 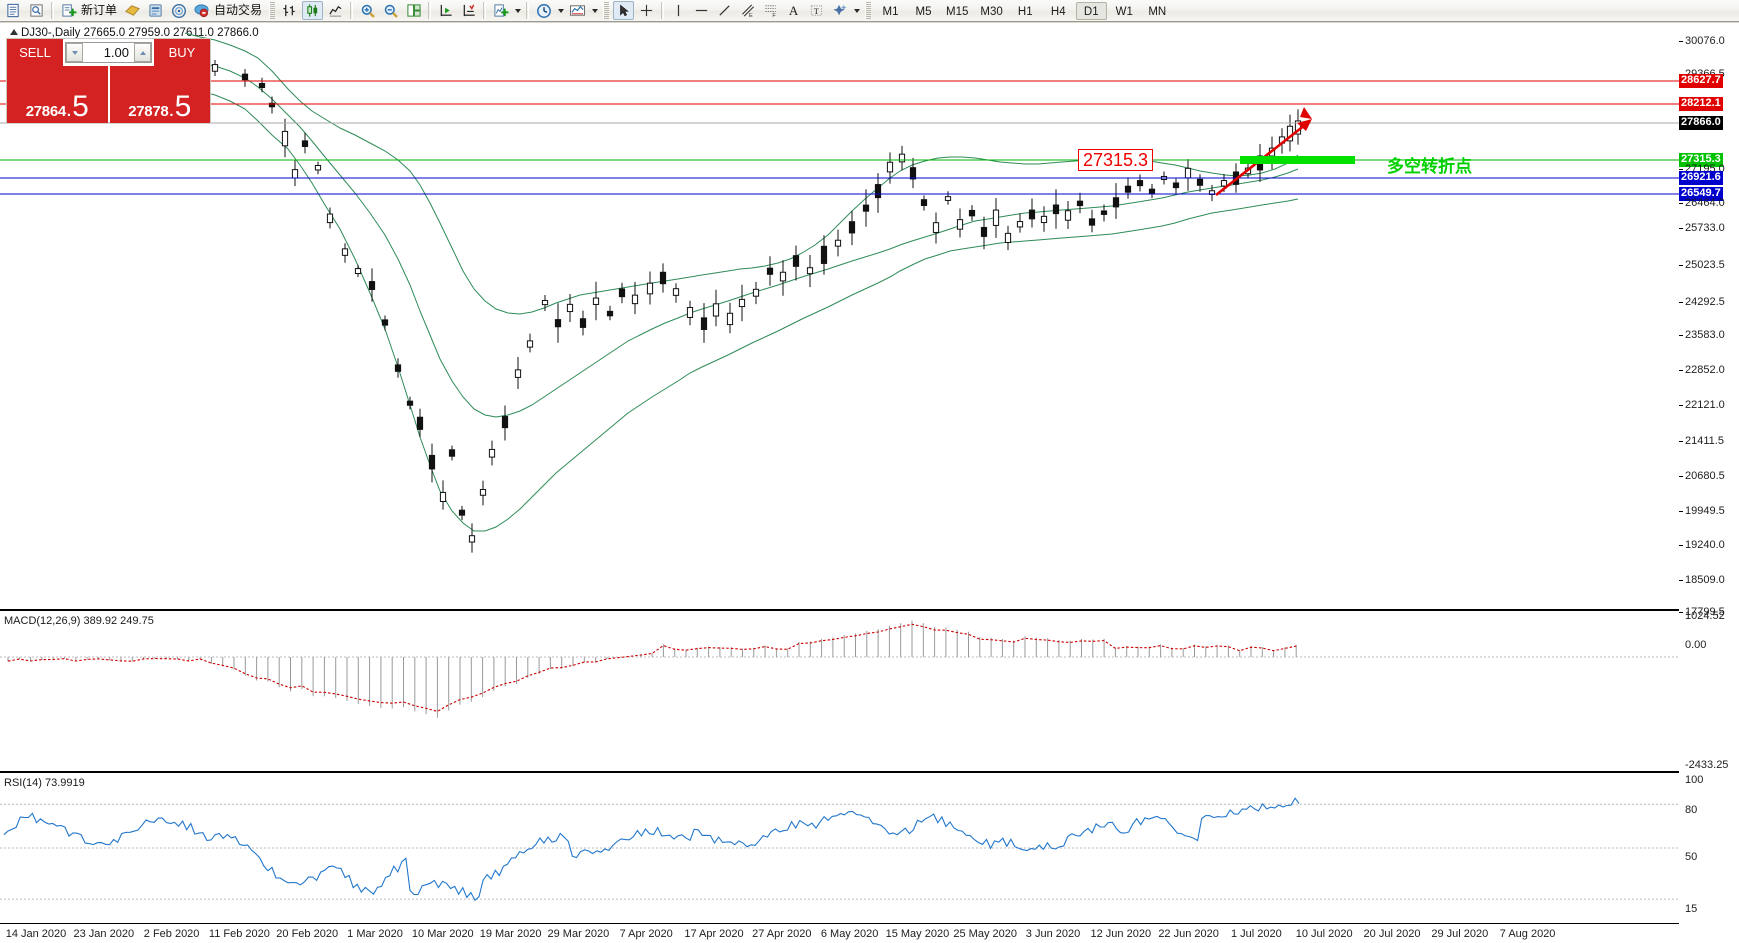 What do you see at coordinates (390, 10) in the screenshot?
I see `zoom-out-icon` at bounding box center [390, 10].